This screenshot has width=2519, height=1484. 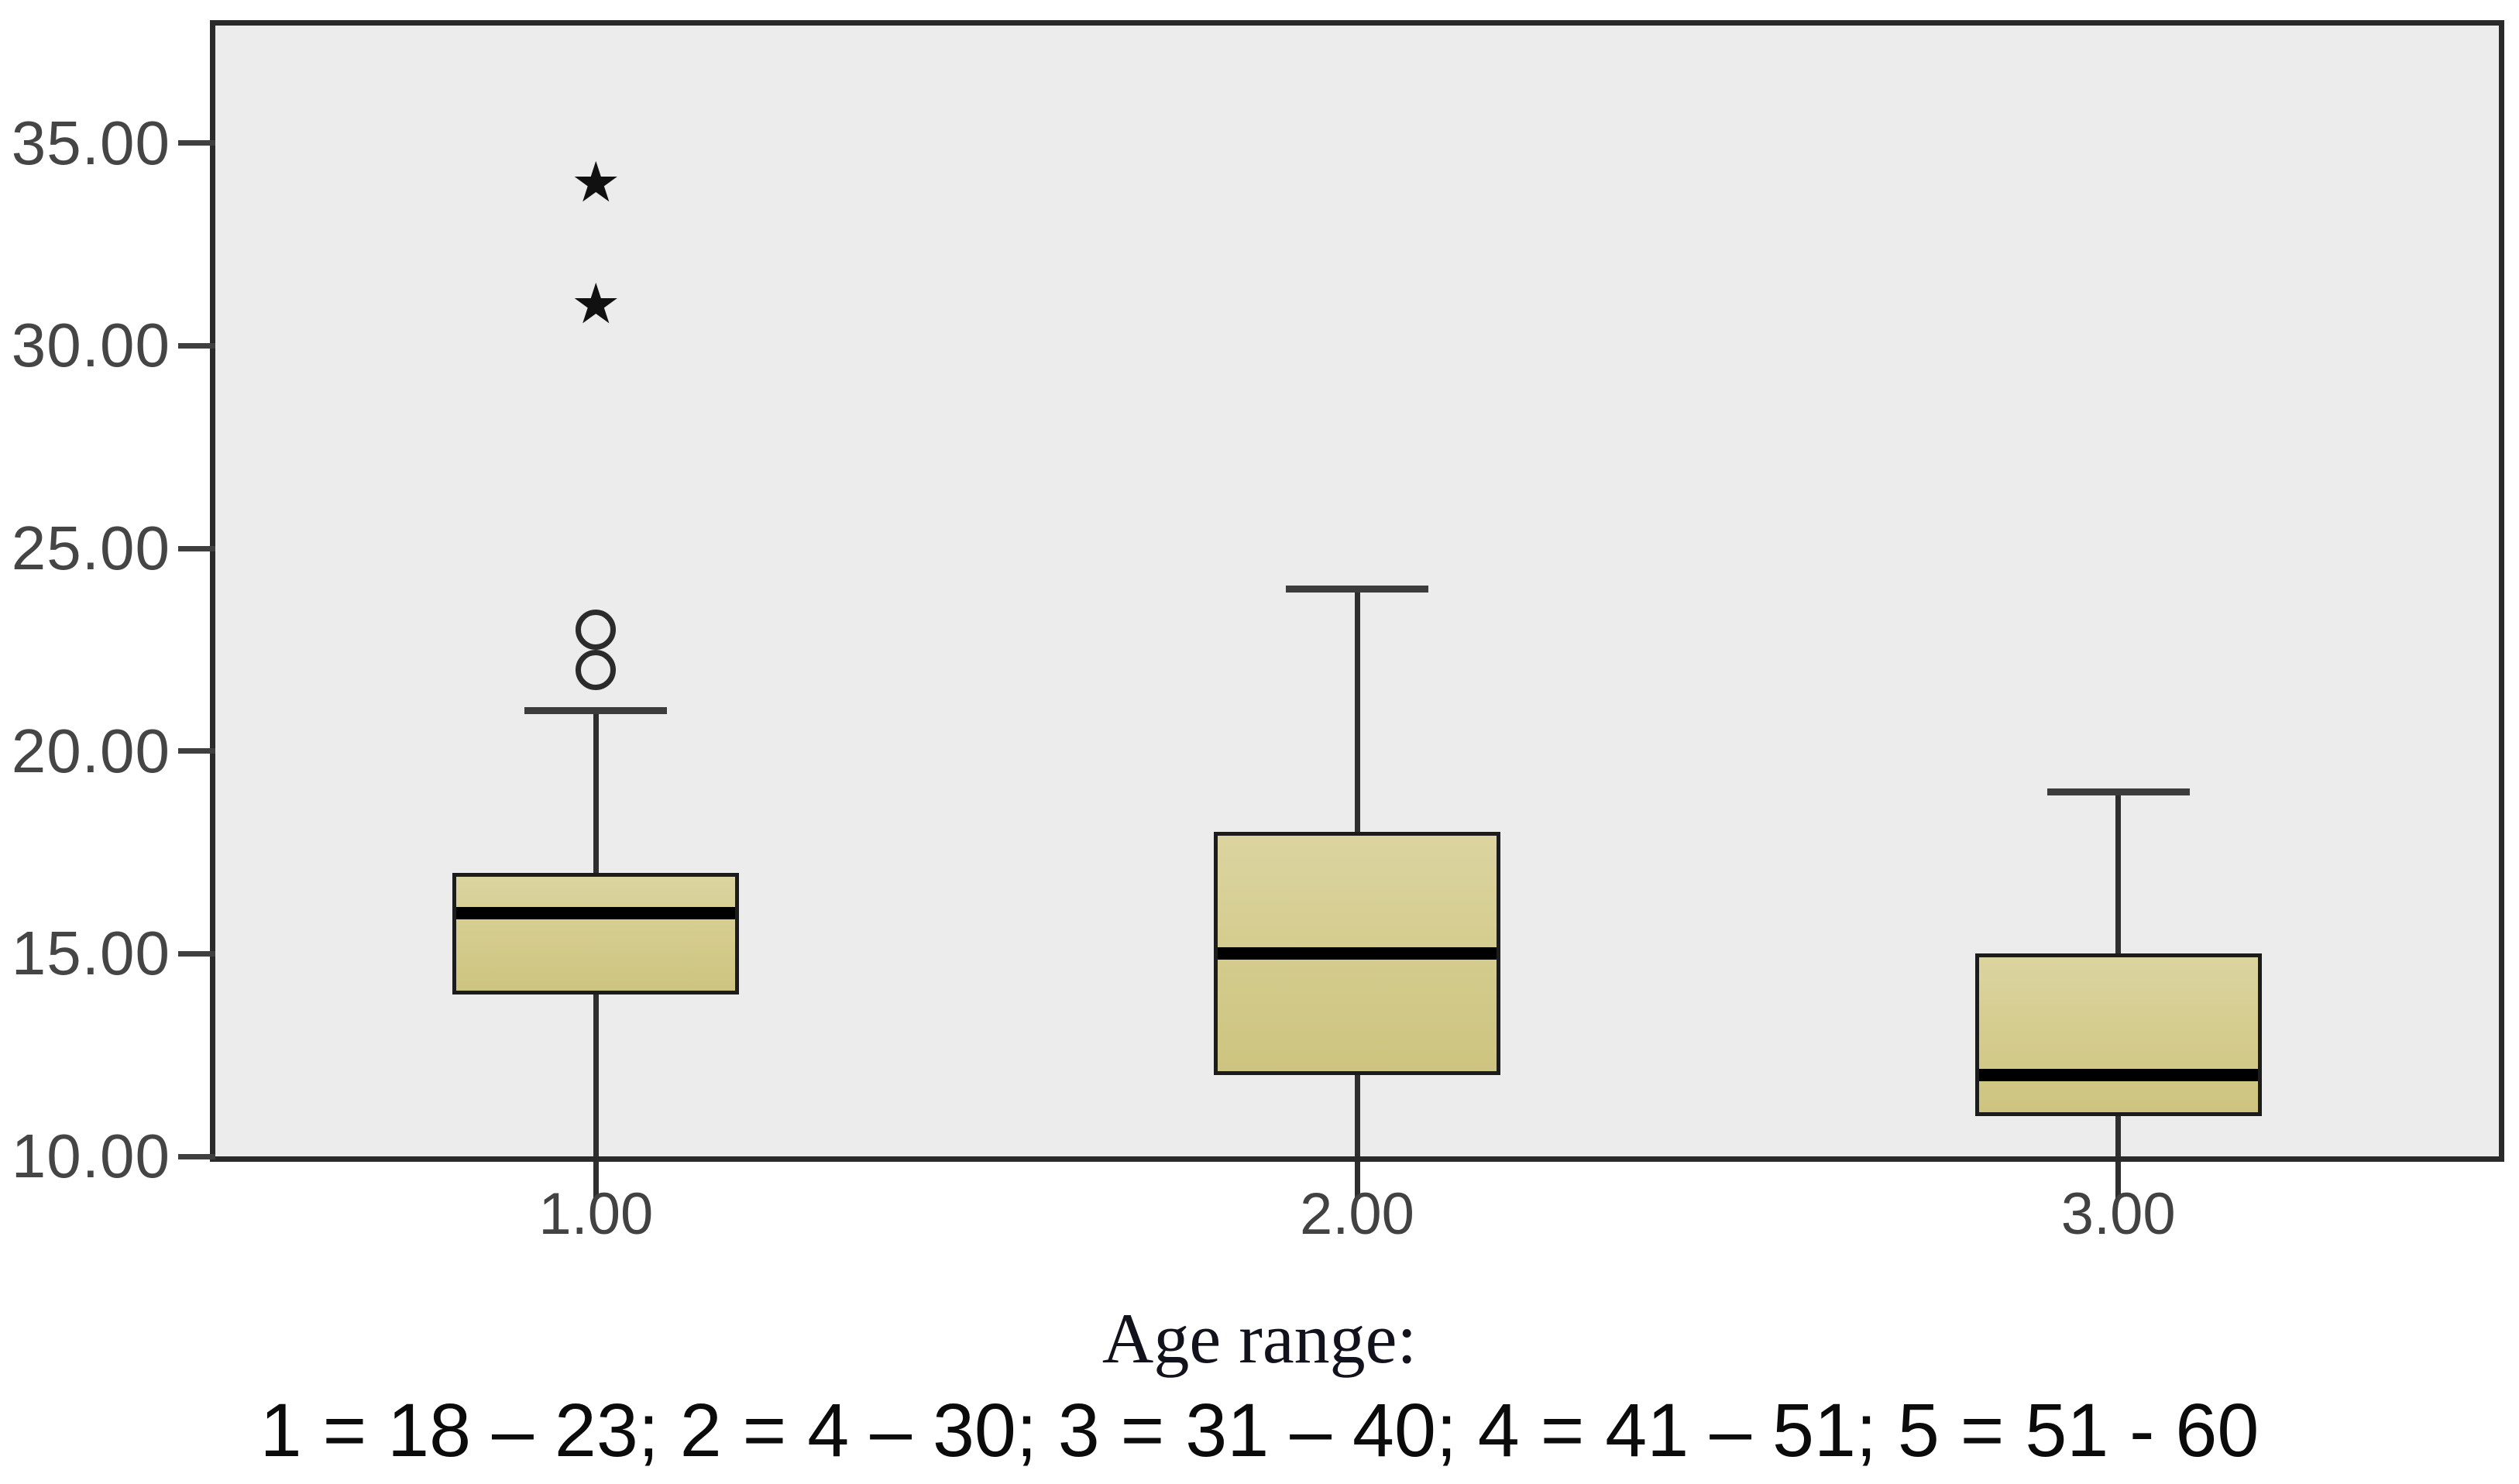 What do you see at coordinates (90, 1156) in the screenshot?
I see `y-tick-label: 10.00` at bounding box center [90, 1156].